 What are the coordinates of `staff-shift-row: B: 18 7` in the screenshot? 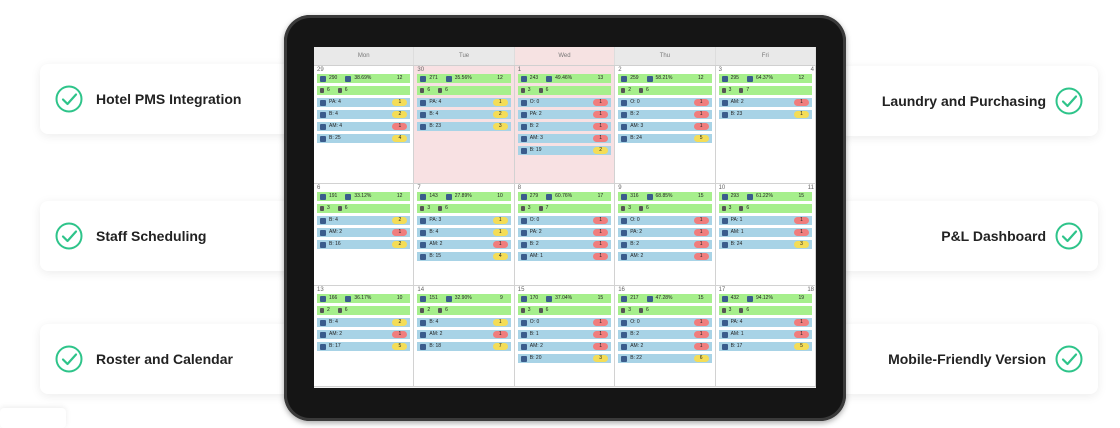 It's located at (464, 346).